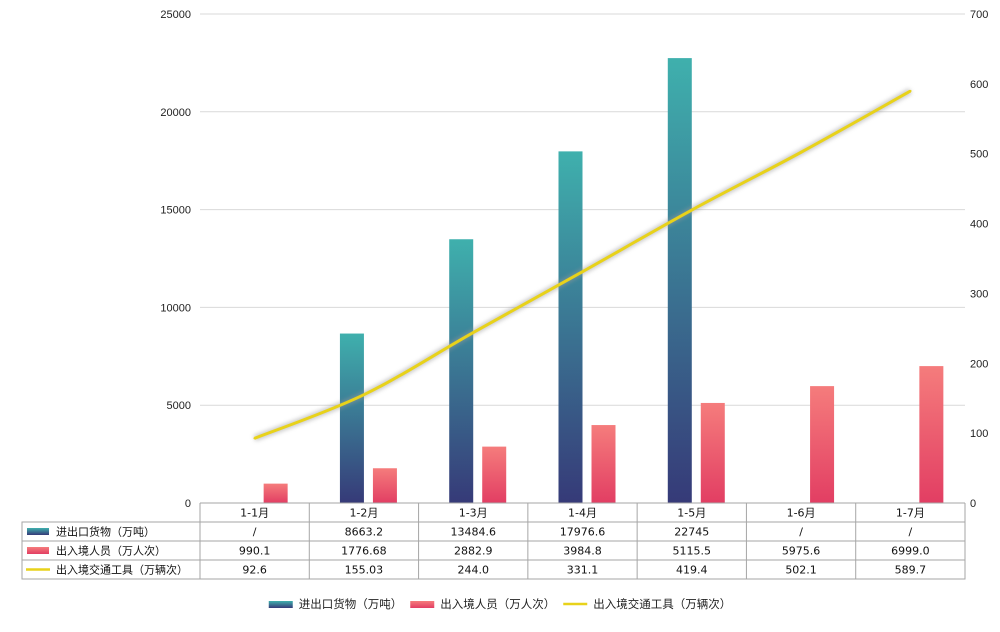  I want to click on table-cell-value: 6999.0, so click(910, 551).